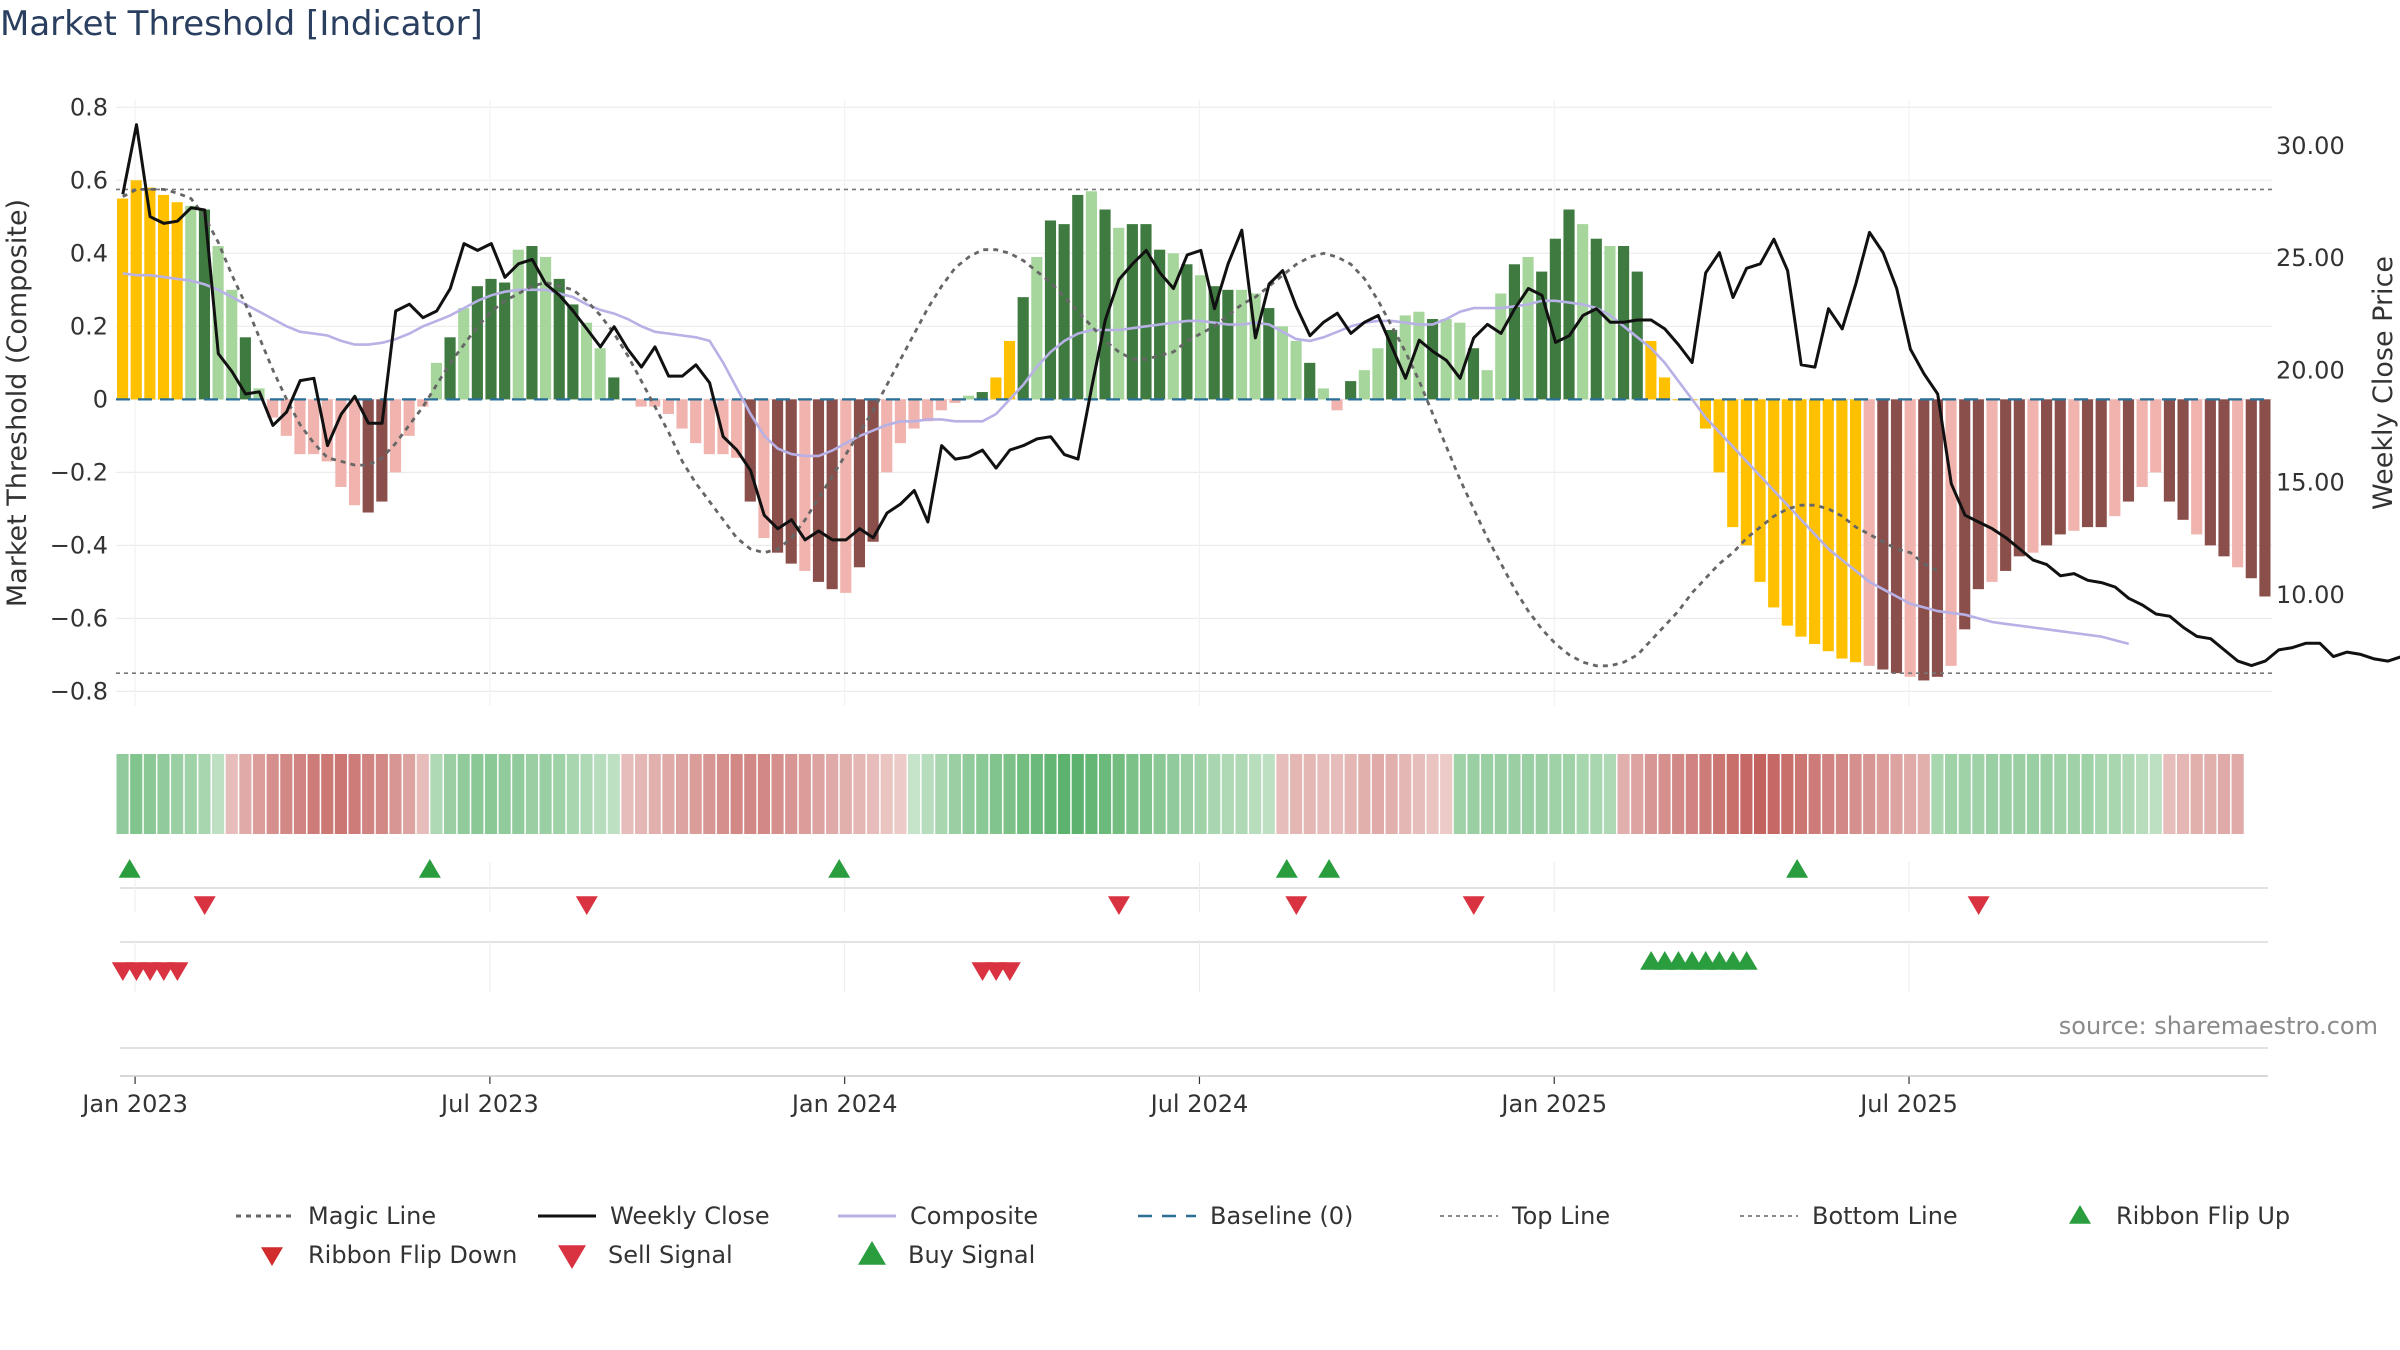  I want to click on x-tick-label: Jul 2023, so click(489, 1104).